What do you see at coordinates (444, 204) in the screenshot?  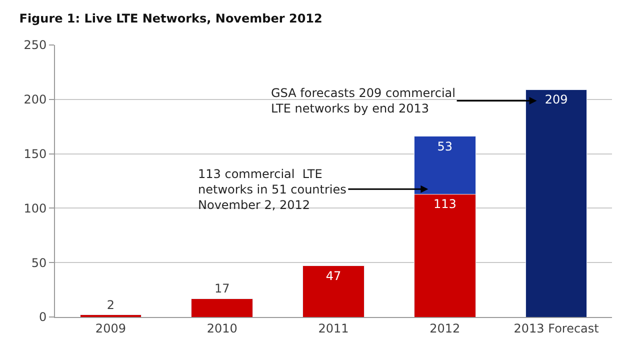 I see `data-label: 113` at bounding box center [444, 204].